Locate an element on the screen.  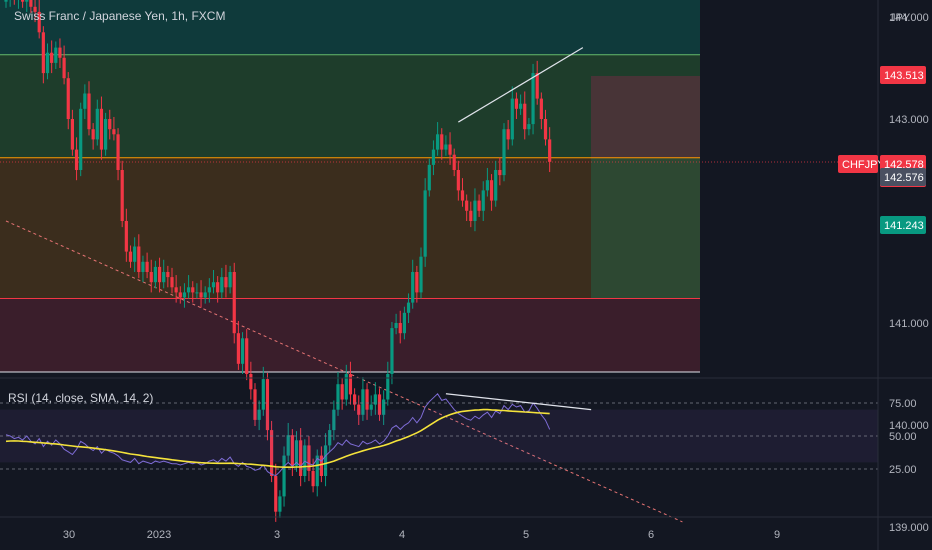
rsi-line is located at coordinates (278, 435).